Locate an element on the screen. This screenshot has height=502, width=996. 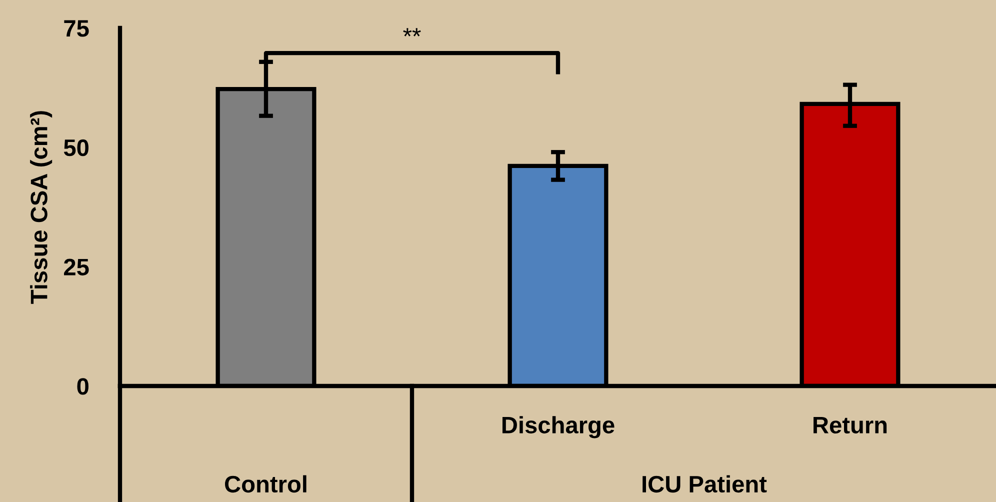
text: ICU Patient is located at coordinates (704, 484).